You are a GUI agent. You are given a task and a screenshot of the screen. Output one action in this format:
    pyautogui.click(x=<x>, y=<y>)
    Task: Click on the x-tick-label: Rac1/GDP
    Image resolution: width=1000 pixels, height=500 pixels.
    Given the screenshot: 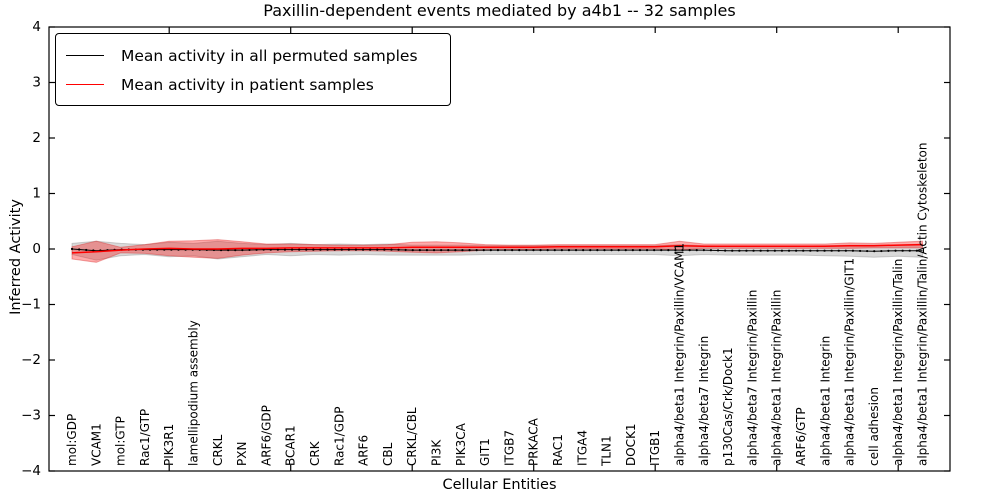 What is the action you would take?
    pyautogui.click(x=339, y=436)
    